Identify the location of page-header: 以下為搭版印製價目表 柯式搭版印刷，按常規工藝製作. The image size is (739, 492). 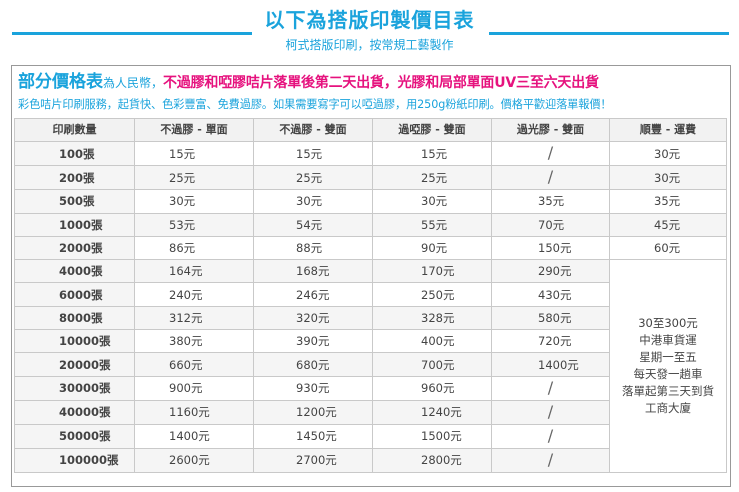
(369, 30).